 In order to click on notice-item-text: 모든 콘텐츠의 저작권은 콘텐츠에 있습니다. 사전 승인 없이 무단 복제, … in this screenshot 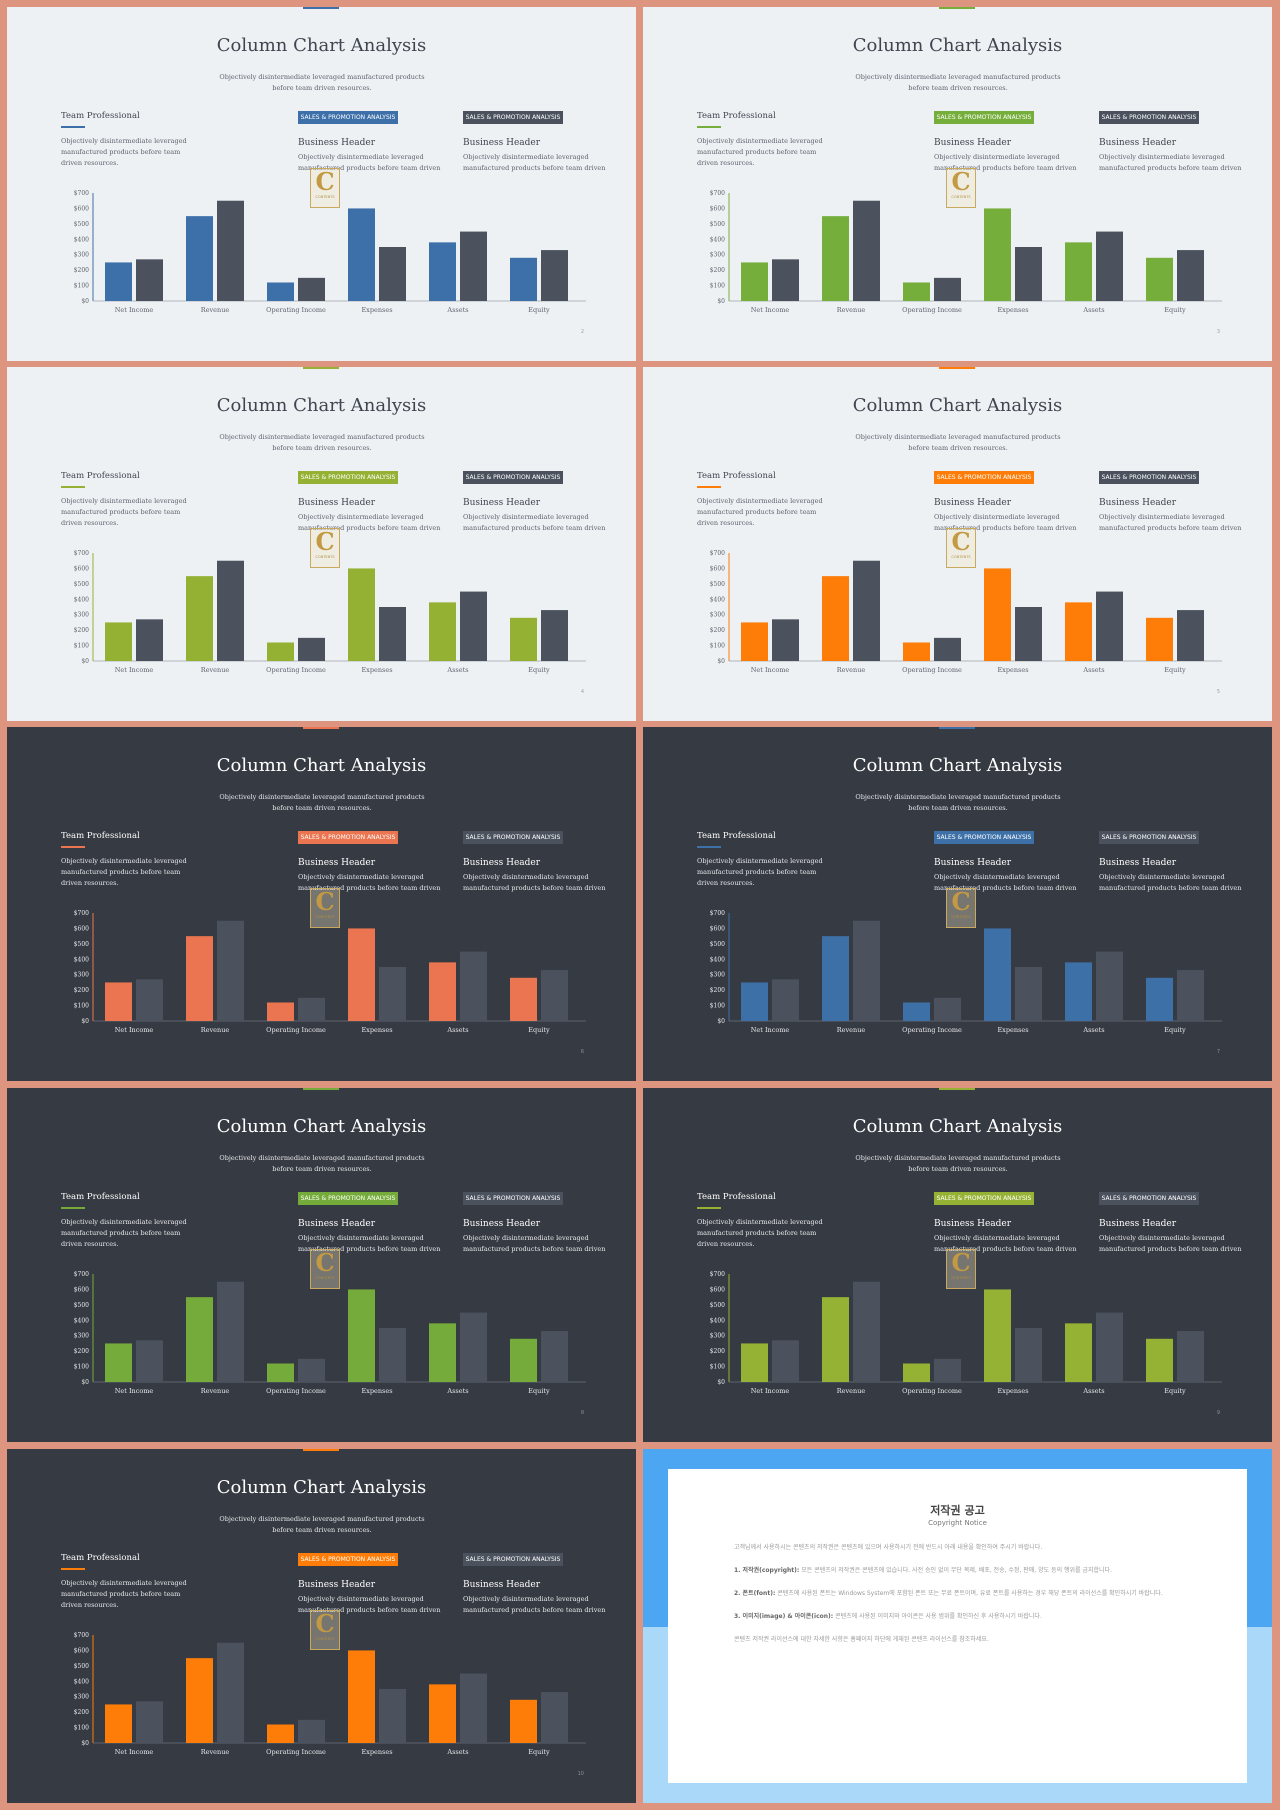, I will do `click(956, 1570)`.